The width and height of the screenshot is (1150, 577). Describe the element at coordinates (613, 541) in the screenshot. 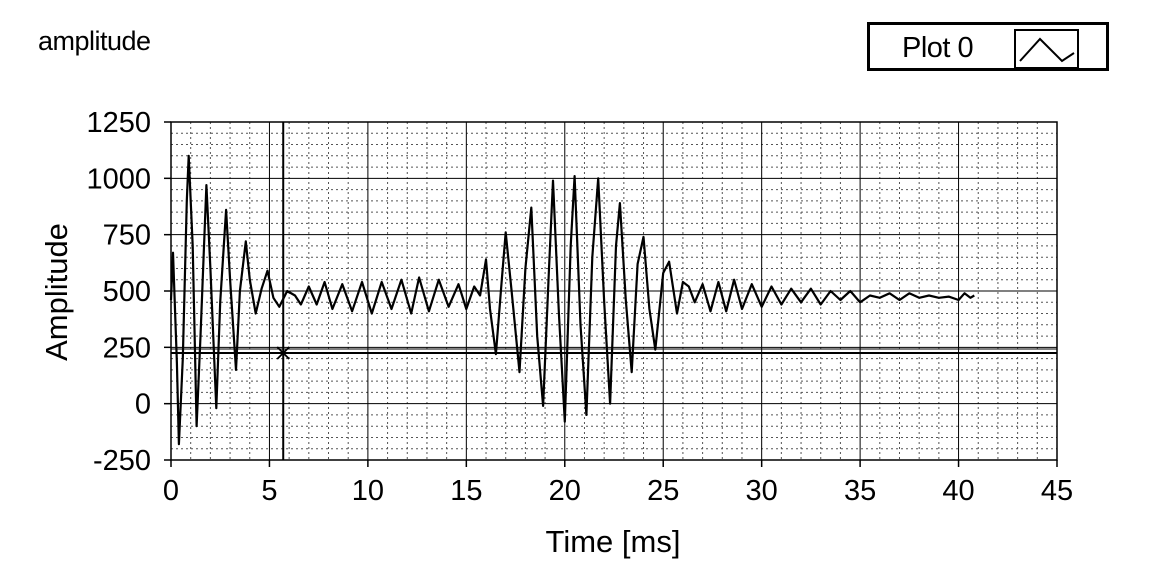

I see `x-axis-label: Time [ms]` at that location.